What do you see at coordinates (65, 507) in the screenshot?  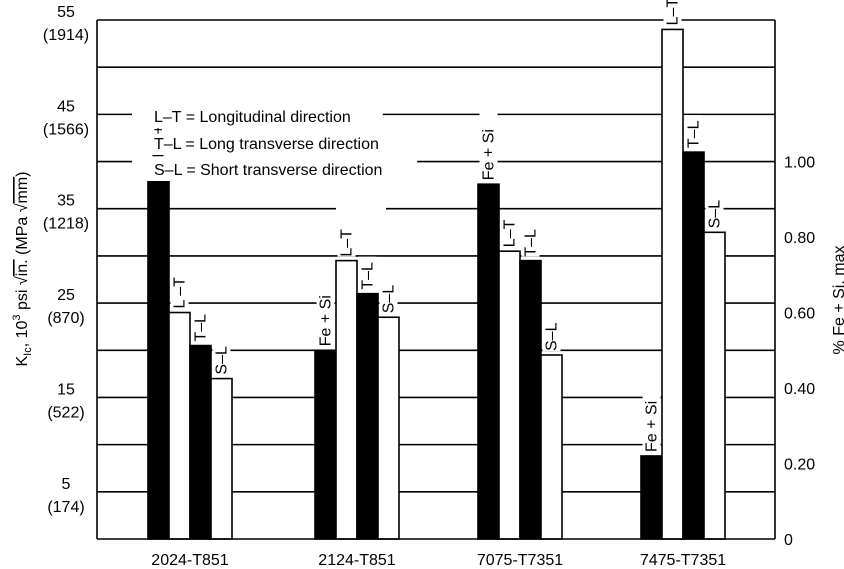 I see `left-tick-sublabel: (174)` at bounding box center [65, 507].